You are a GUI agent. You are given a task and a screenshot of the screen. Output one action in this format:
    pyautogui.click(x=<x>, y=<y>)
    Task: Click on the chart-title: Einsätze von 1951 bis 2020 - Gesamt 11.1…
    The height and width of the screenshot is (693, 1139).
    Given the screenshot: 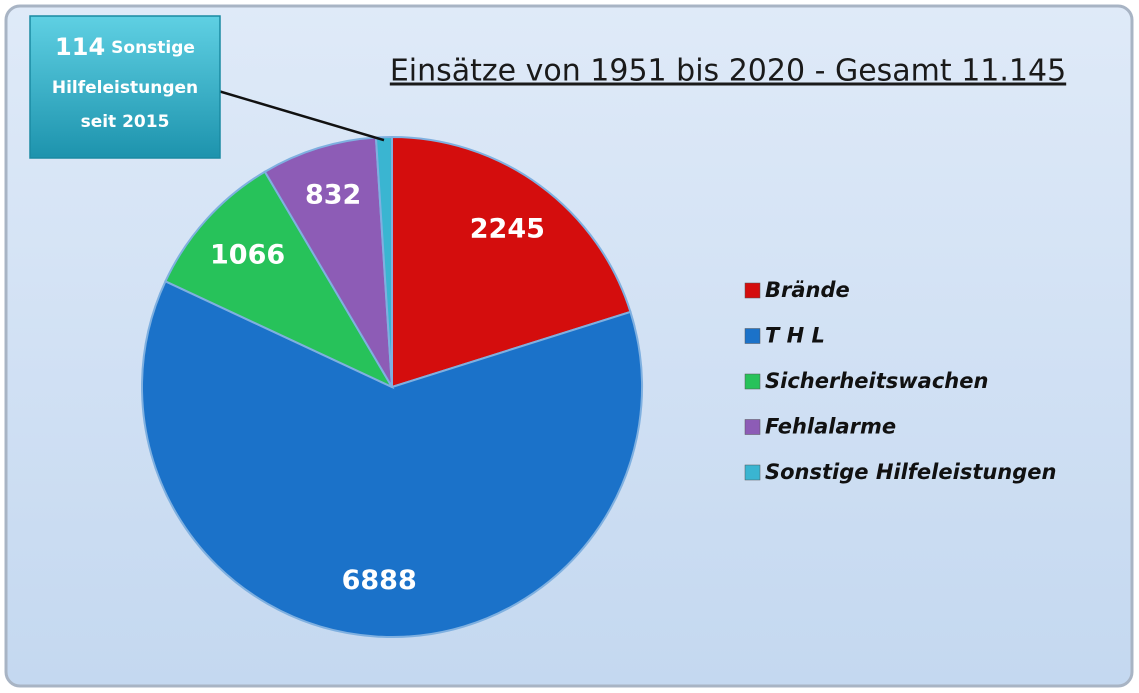 What is the action you would take?
    pyautogui.click(x=728, y=71)
    